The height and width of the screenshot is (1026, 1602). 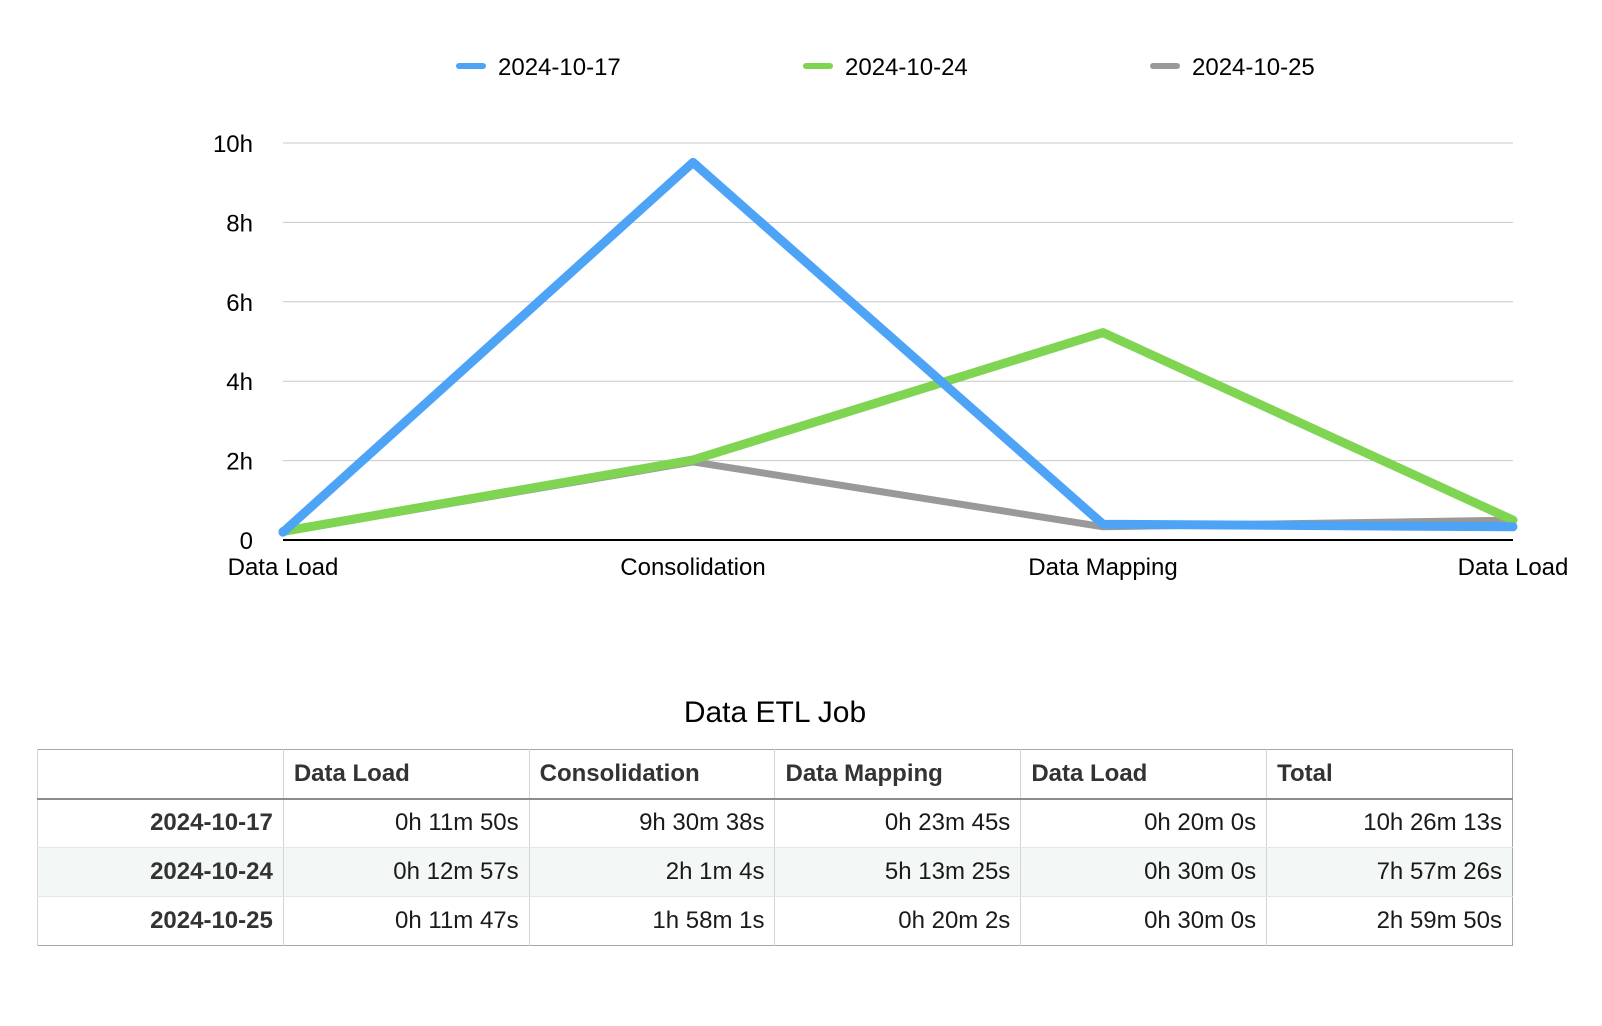 I want to click on y-tick-label: 10h, so click(x=233, y=144).